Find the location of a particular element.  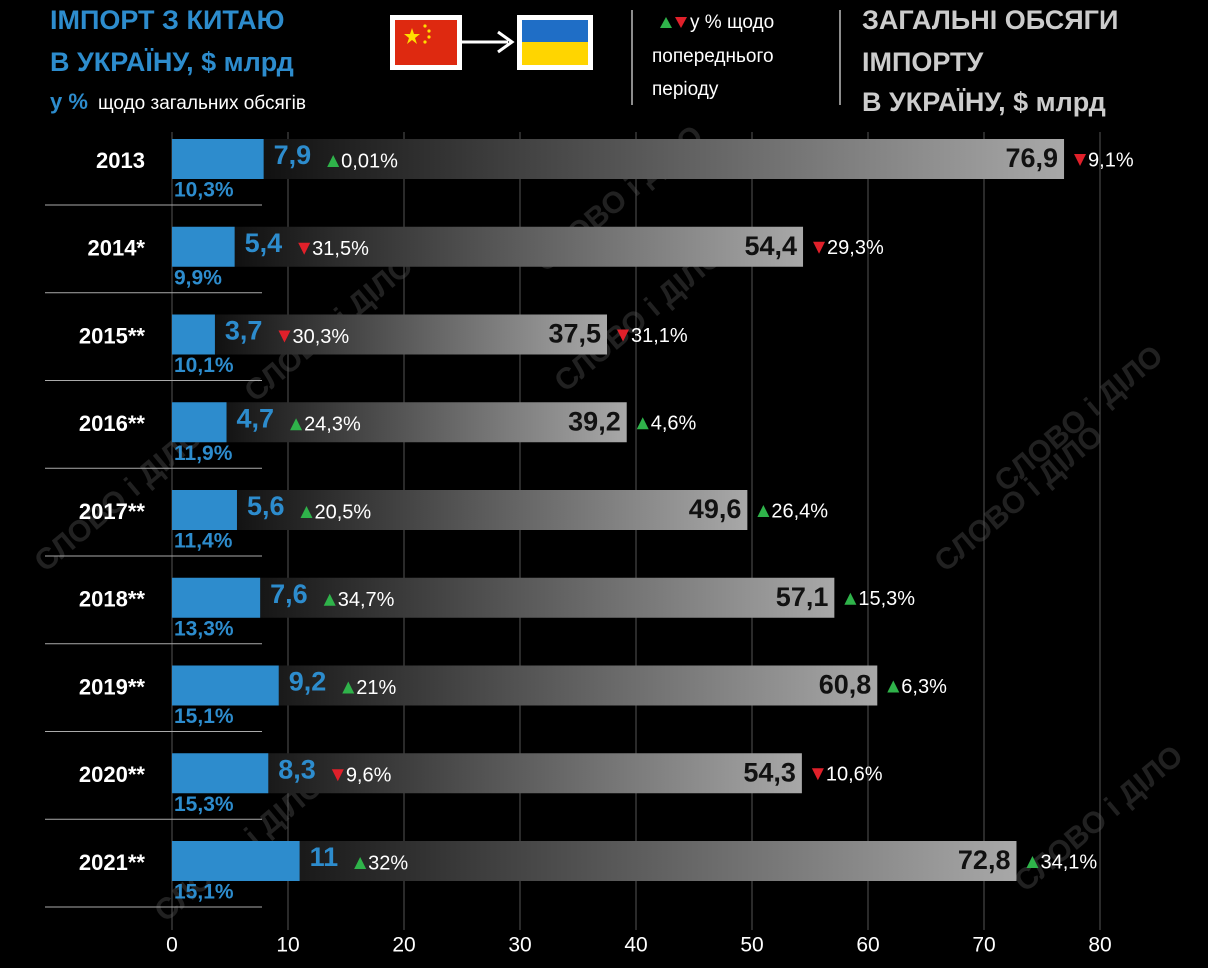

total-value-label: 72,8 is located at coordinates (984, 860).